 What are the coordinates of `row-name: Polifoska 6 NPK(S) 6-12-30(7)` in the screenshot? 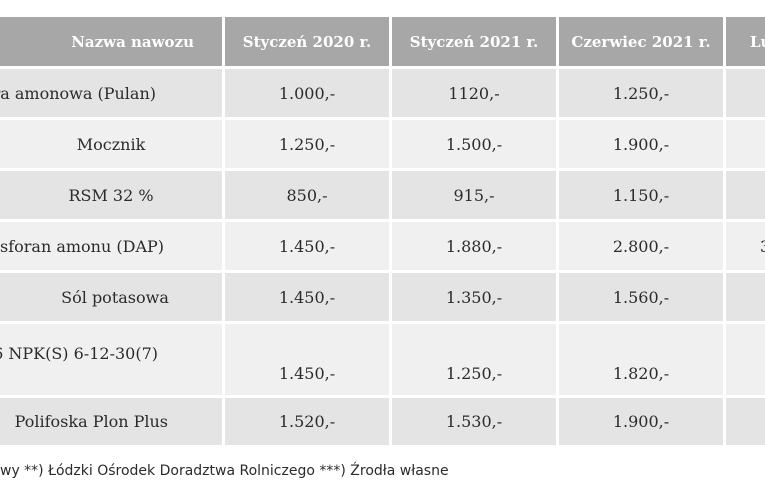 It's located at (111, 359).